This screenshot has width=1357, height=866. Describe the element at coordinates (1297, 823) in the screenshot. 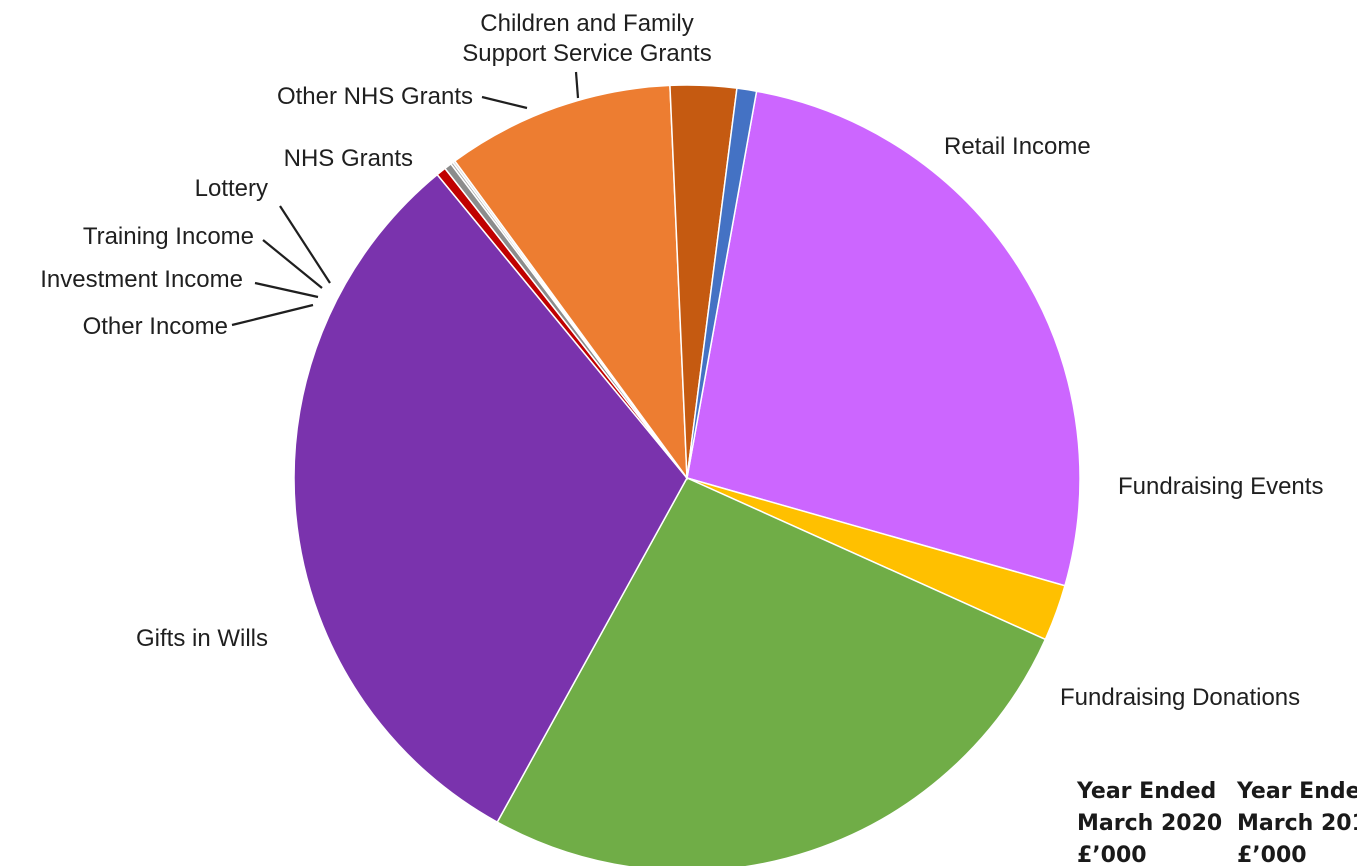

I see `header-2-line-2: March 2019` at that location.